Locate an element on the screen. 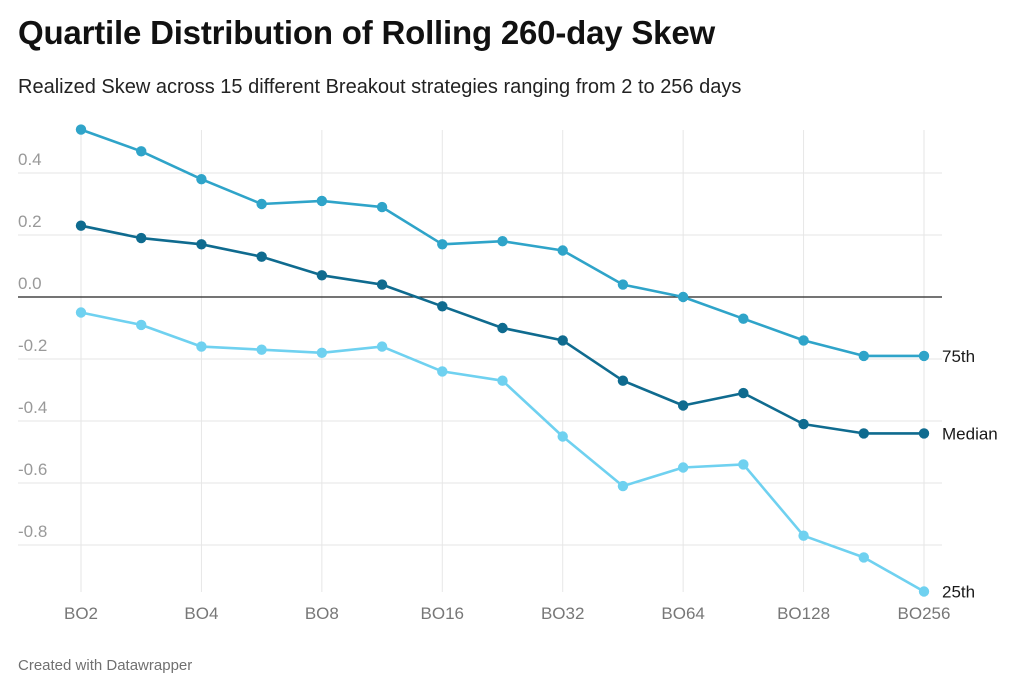  x-tick-label: BO256 is located at coordinates (924, 613).